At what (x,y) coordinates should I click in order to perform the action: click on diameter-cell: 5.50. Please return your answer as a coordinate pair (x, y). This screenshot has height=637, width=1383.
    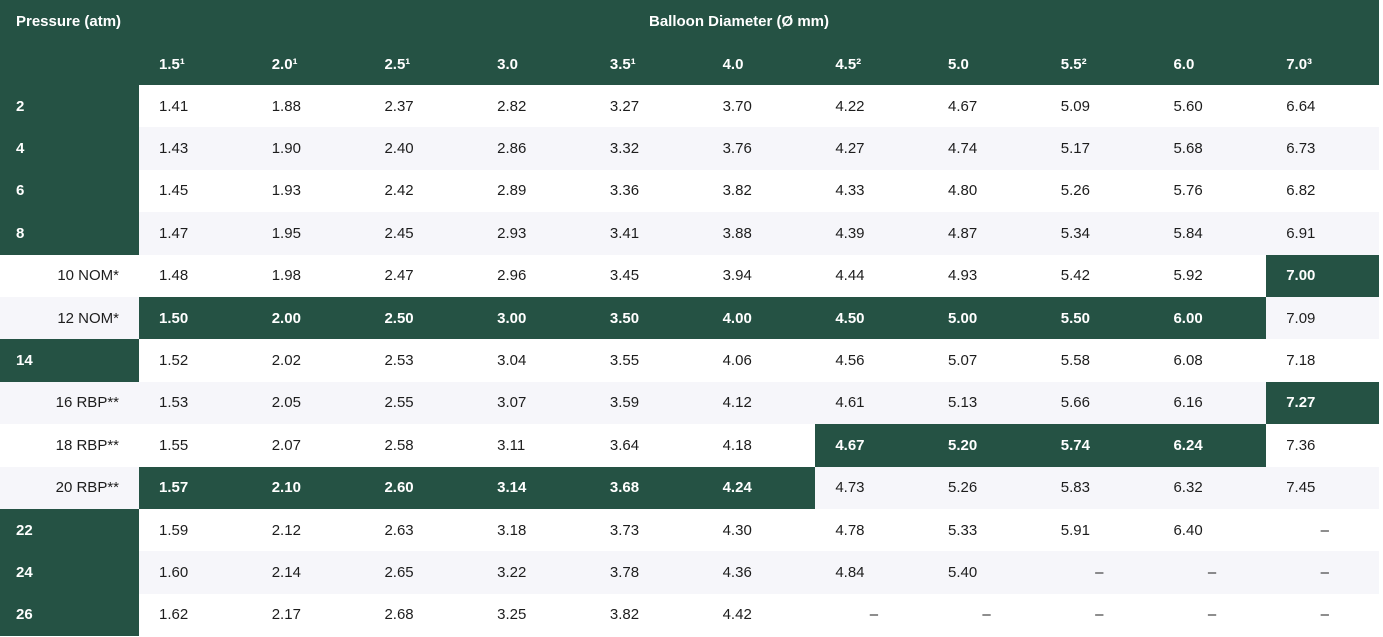
    Looking at the image, I should click on (1097, 318).